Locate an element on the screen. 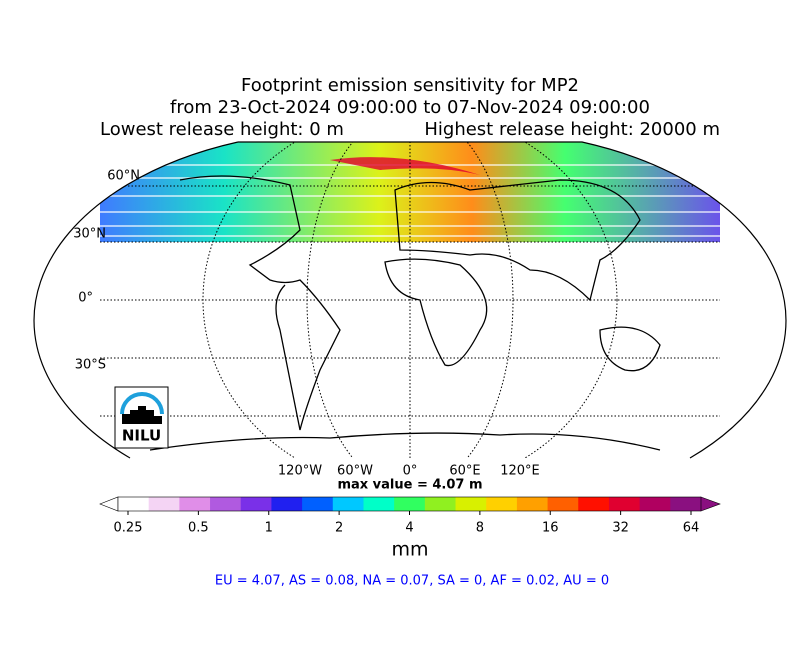  lat-label: 30°N is located at coordinates (89, 234).